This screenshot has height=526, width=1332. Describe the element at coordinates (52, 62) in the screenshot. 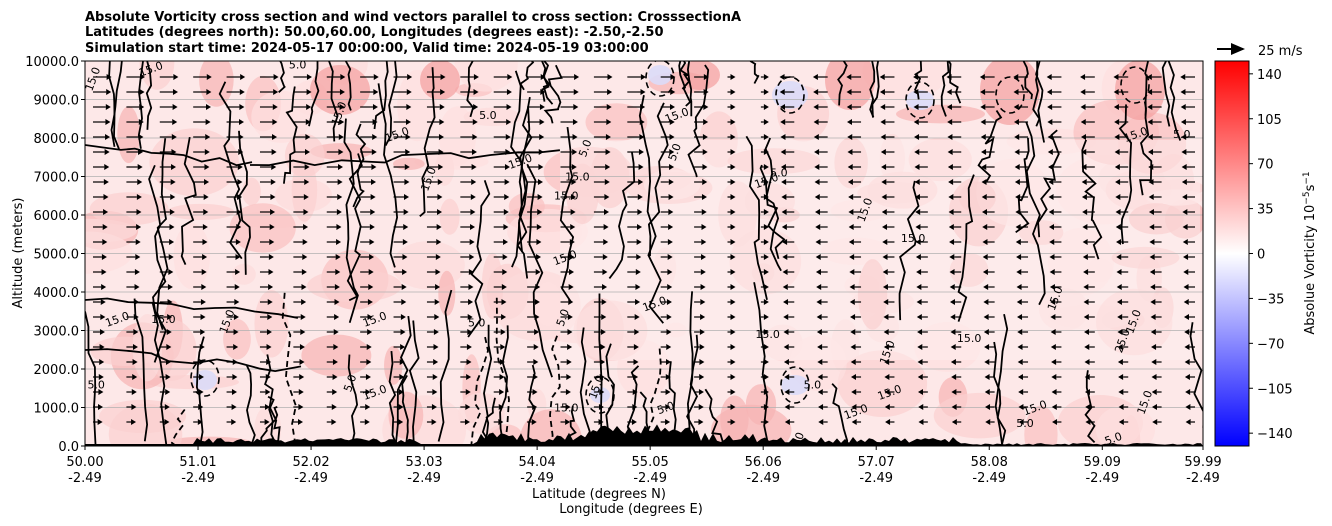

I see `y-tick-label: 10000.0` at that location.